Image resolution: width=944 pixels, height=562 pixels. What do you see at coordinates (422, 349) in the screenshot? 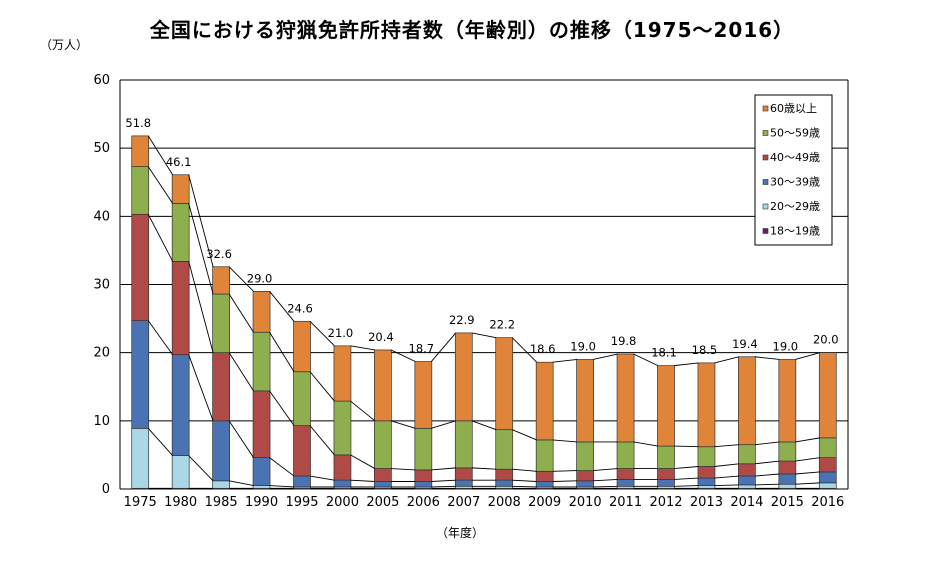
I see `total-value-label: 18.7` at bounding box center [422, 349].